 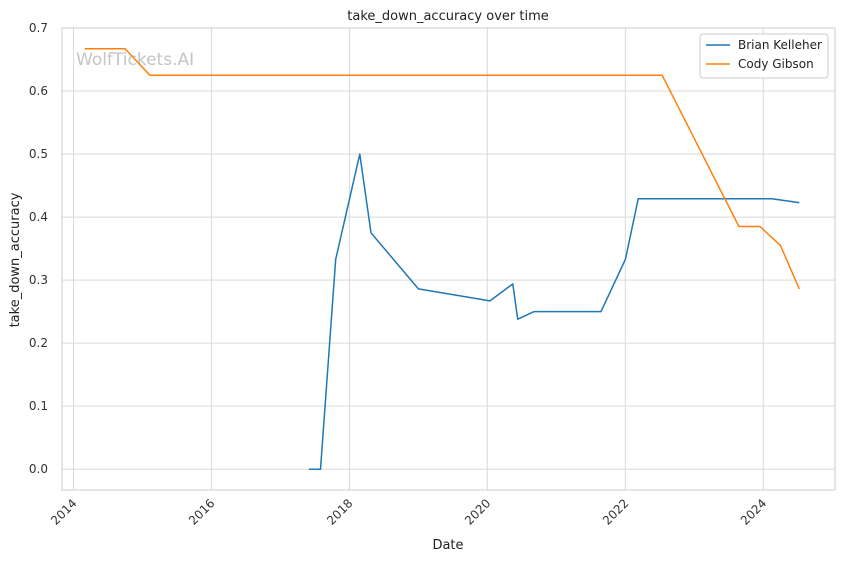 What do you see at coordinates (38, 28) in the screenshot?
I see `y-tick-label: 0.7` at bounding box center [38, 28].